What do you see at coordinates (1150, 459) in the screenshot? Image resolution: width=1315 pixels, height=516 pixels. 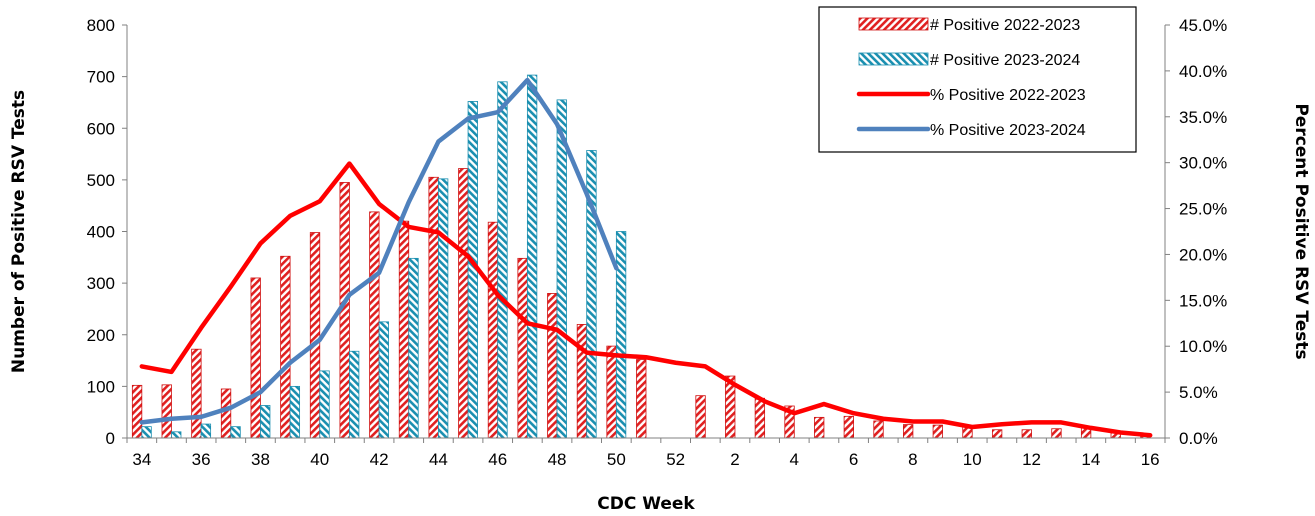 I see `x-tick-label: 16` at bounding box center [1150, 459].